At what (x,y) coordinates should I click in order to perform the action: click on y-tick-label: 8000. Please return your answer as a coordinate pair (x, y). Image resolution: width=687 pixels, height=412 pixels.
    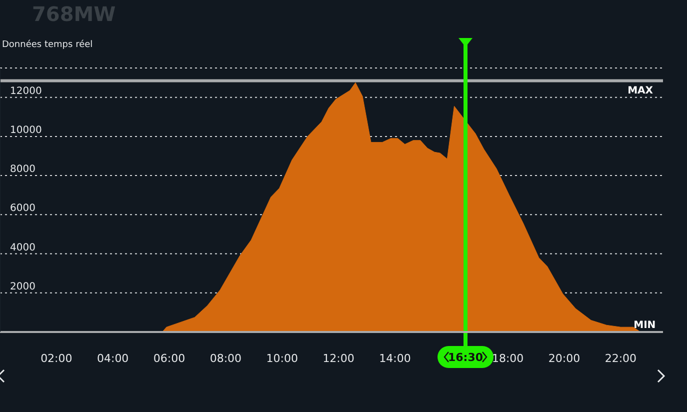
    Looking at the image, I should click on (23, 170).